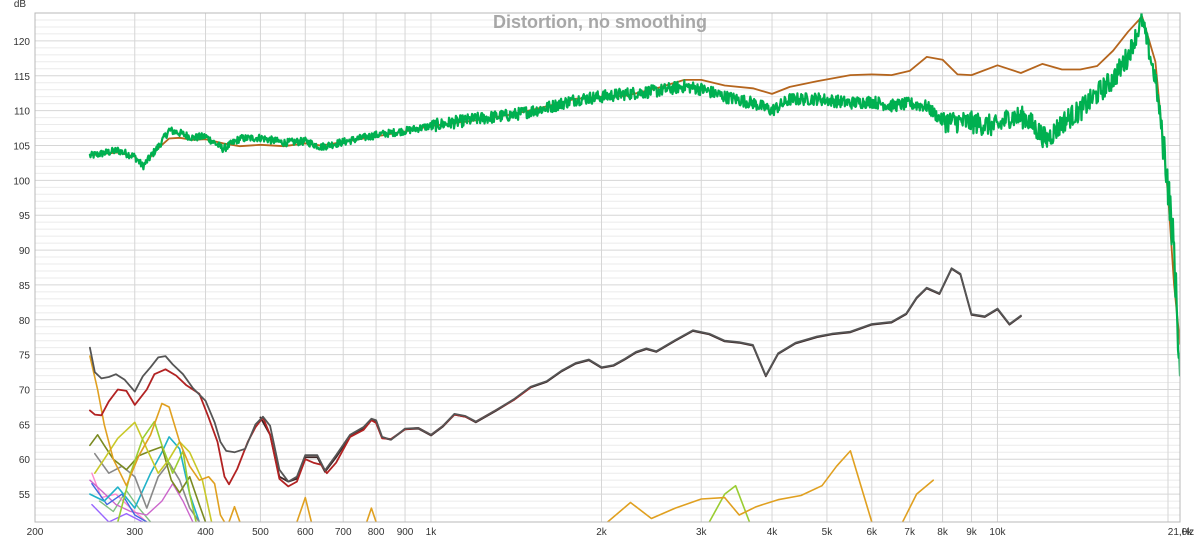 This screenshot has height=539, width=1200. What do you see at coordinates (22, 112) in the screenshot?
I see `y-tick-label: 110` at bounding box center [22, 112].